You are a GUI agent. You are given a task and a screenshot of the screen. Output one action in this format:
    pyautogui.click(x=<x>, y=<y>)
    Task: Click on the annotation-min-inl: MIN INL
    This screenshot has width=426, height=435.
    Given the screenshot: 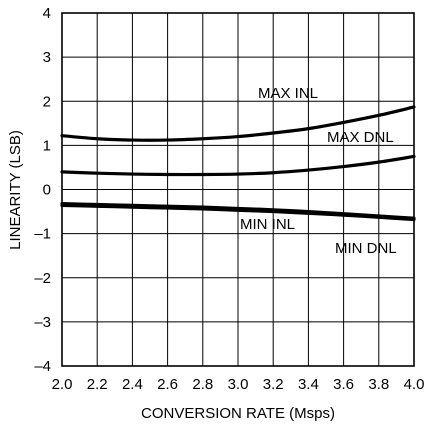 What is the action you would take?
    pyautogui.click(x=267, y=224)
    